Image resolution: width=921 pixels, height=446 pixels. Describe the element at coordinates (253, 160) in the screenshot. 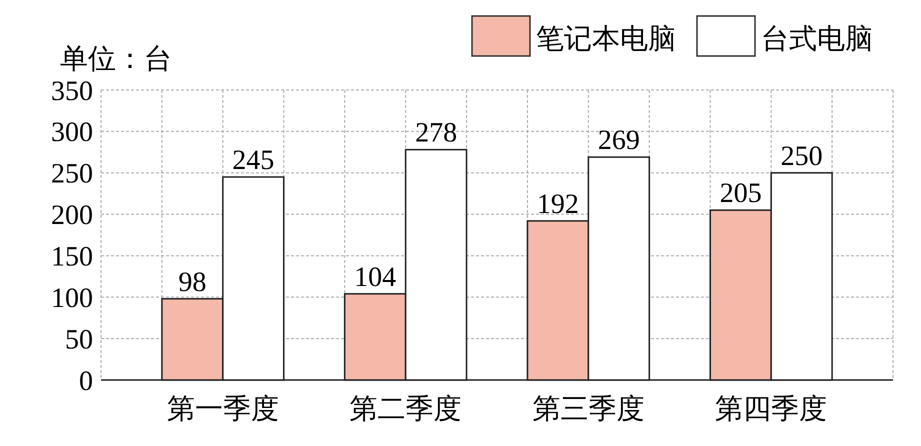

I see `data-label: 245` at that location.